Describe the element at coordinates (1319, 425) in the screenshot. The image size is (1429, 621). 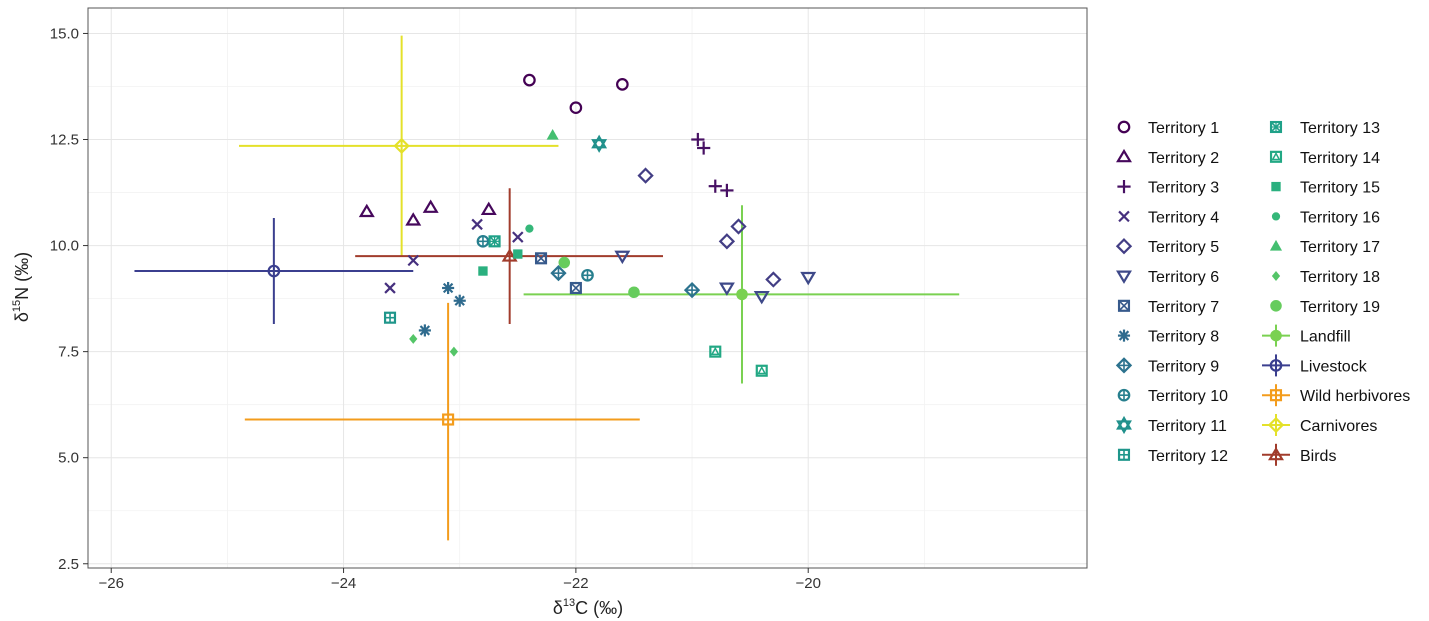
I see `legend-item-carnivores: Carnivores` at that location.